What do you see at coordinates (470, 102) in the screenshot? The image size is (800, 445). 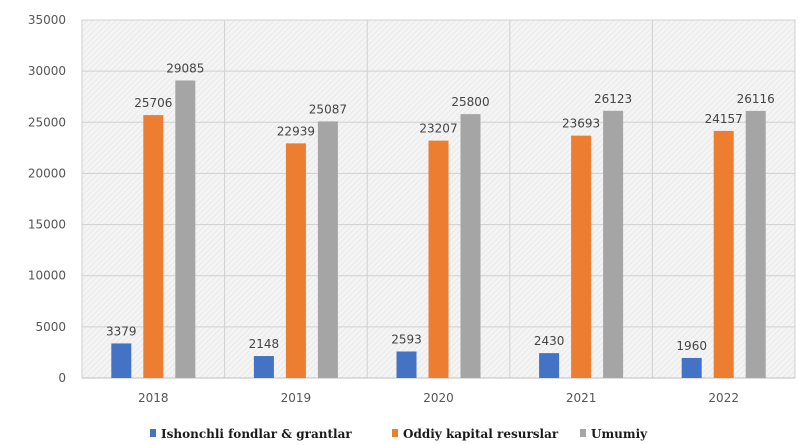 I see `data-label: 25800` at bounding box center [470, 102].